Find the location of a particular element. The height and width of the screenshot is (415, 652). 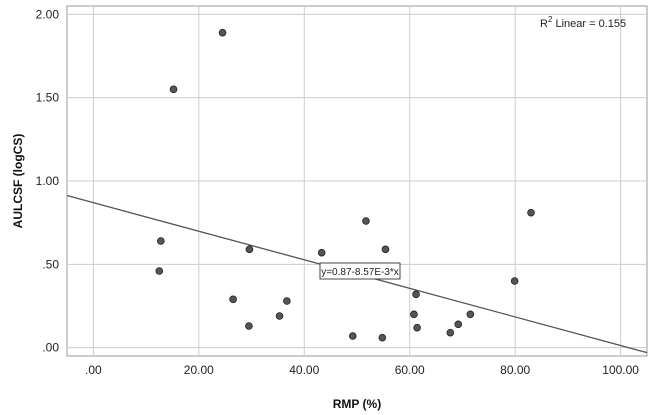

x-tick-label: 40.00 is located at coordinates (304, 370).